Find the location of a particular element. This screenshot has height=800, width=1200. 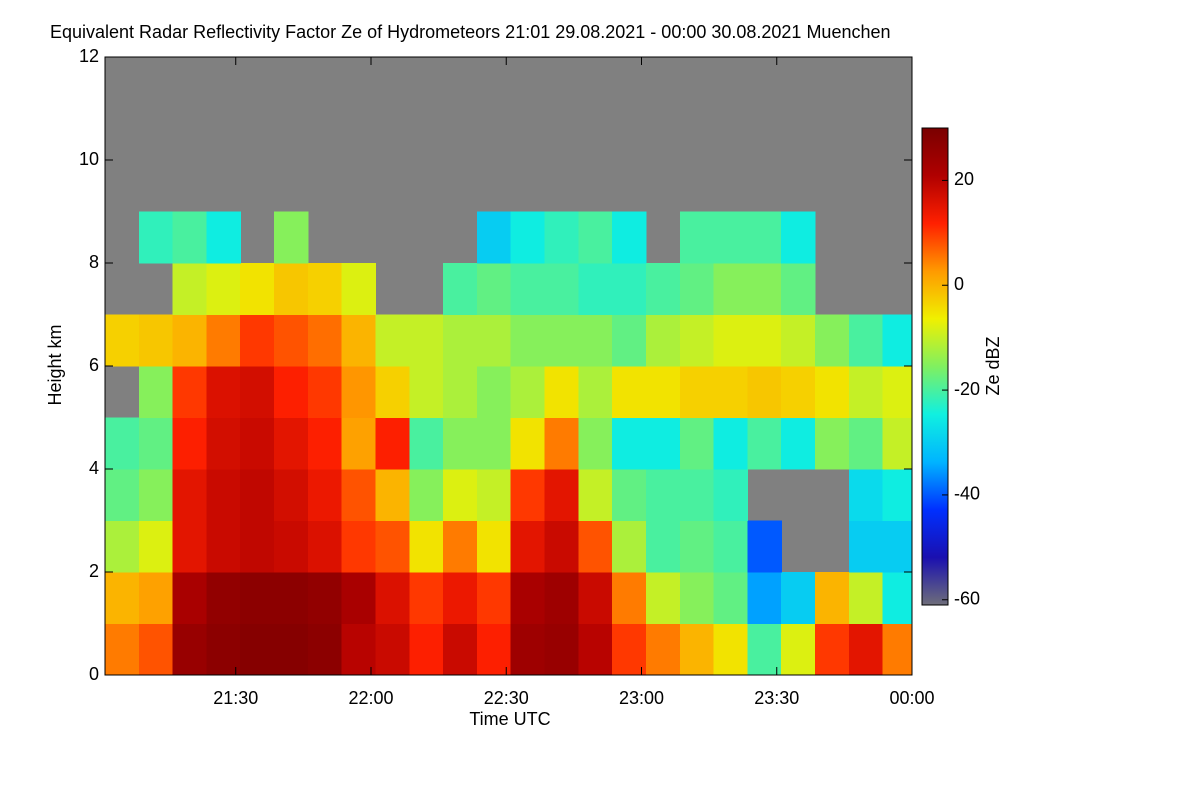

colorbar is located at coordinates (935, 366).